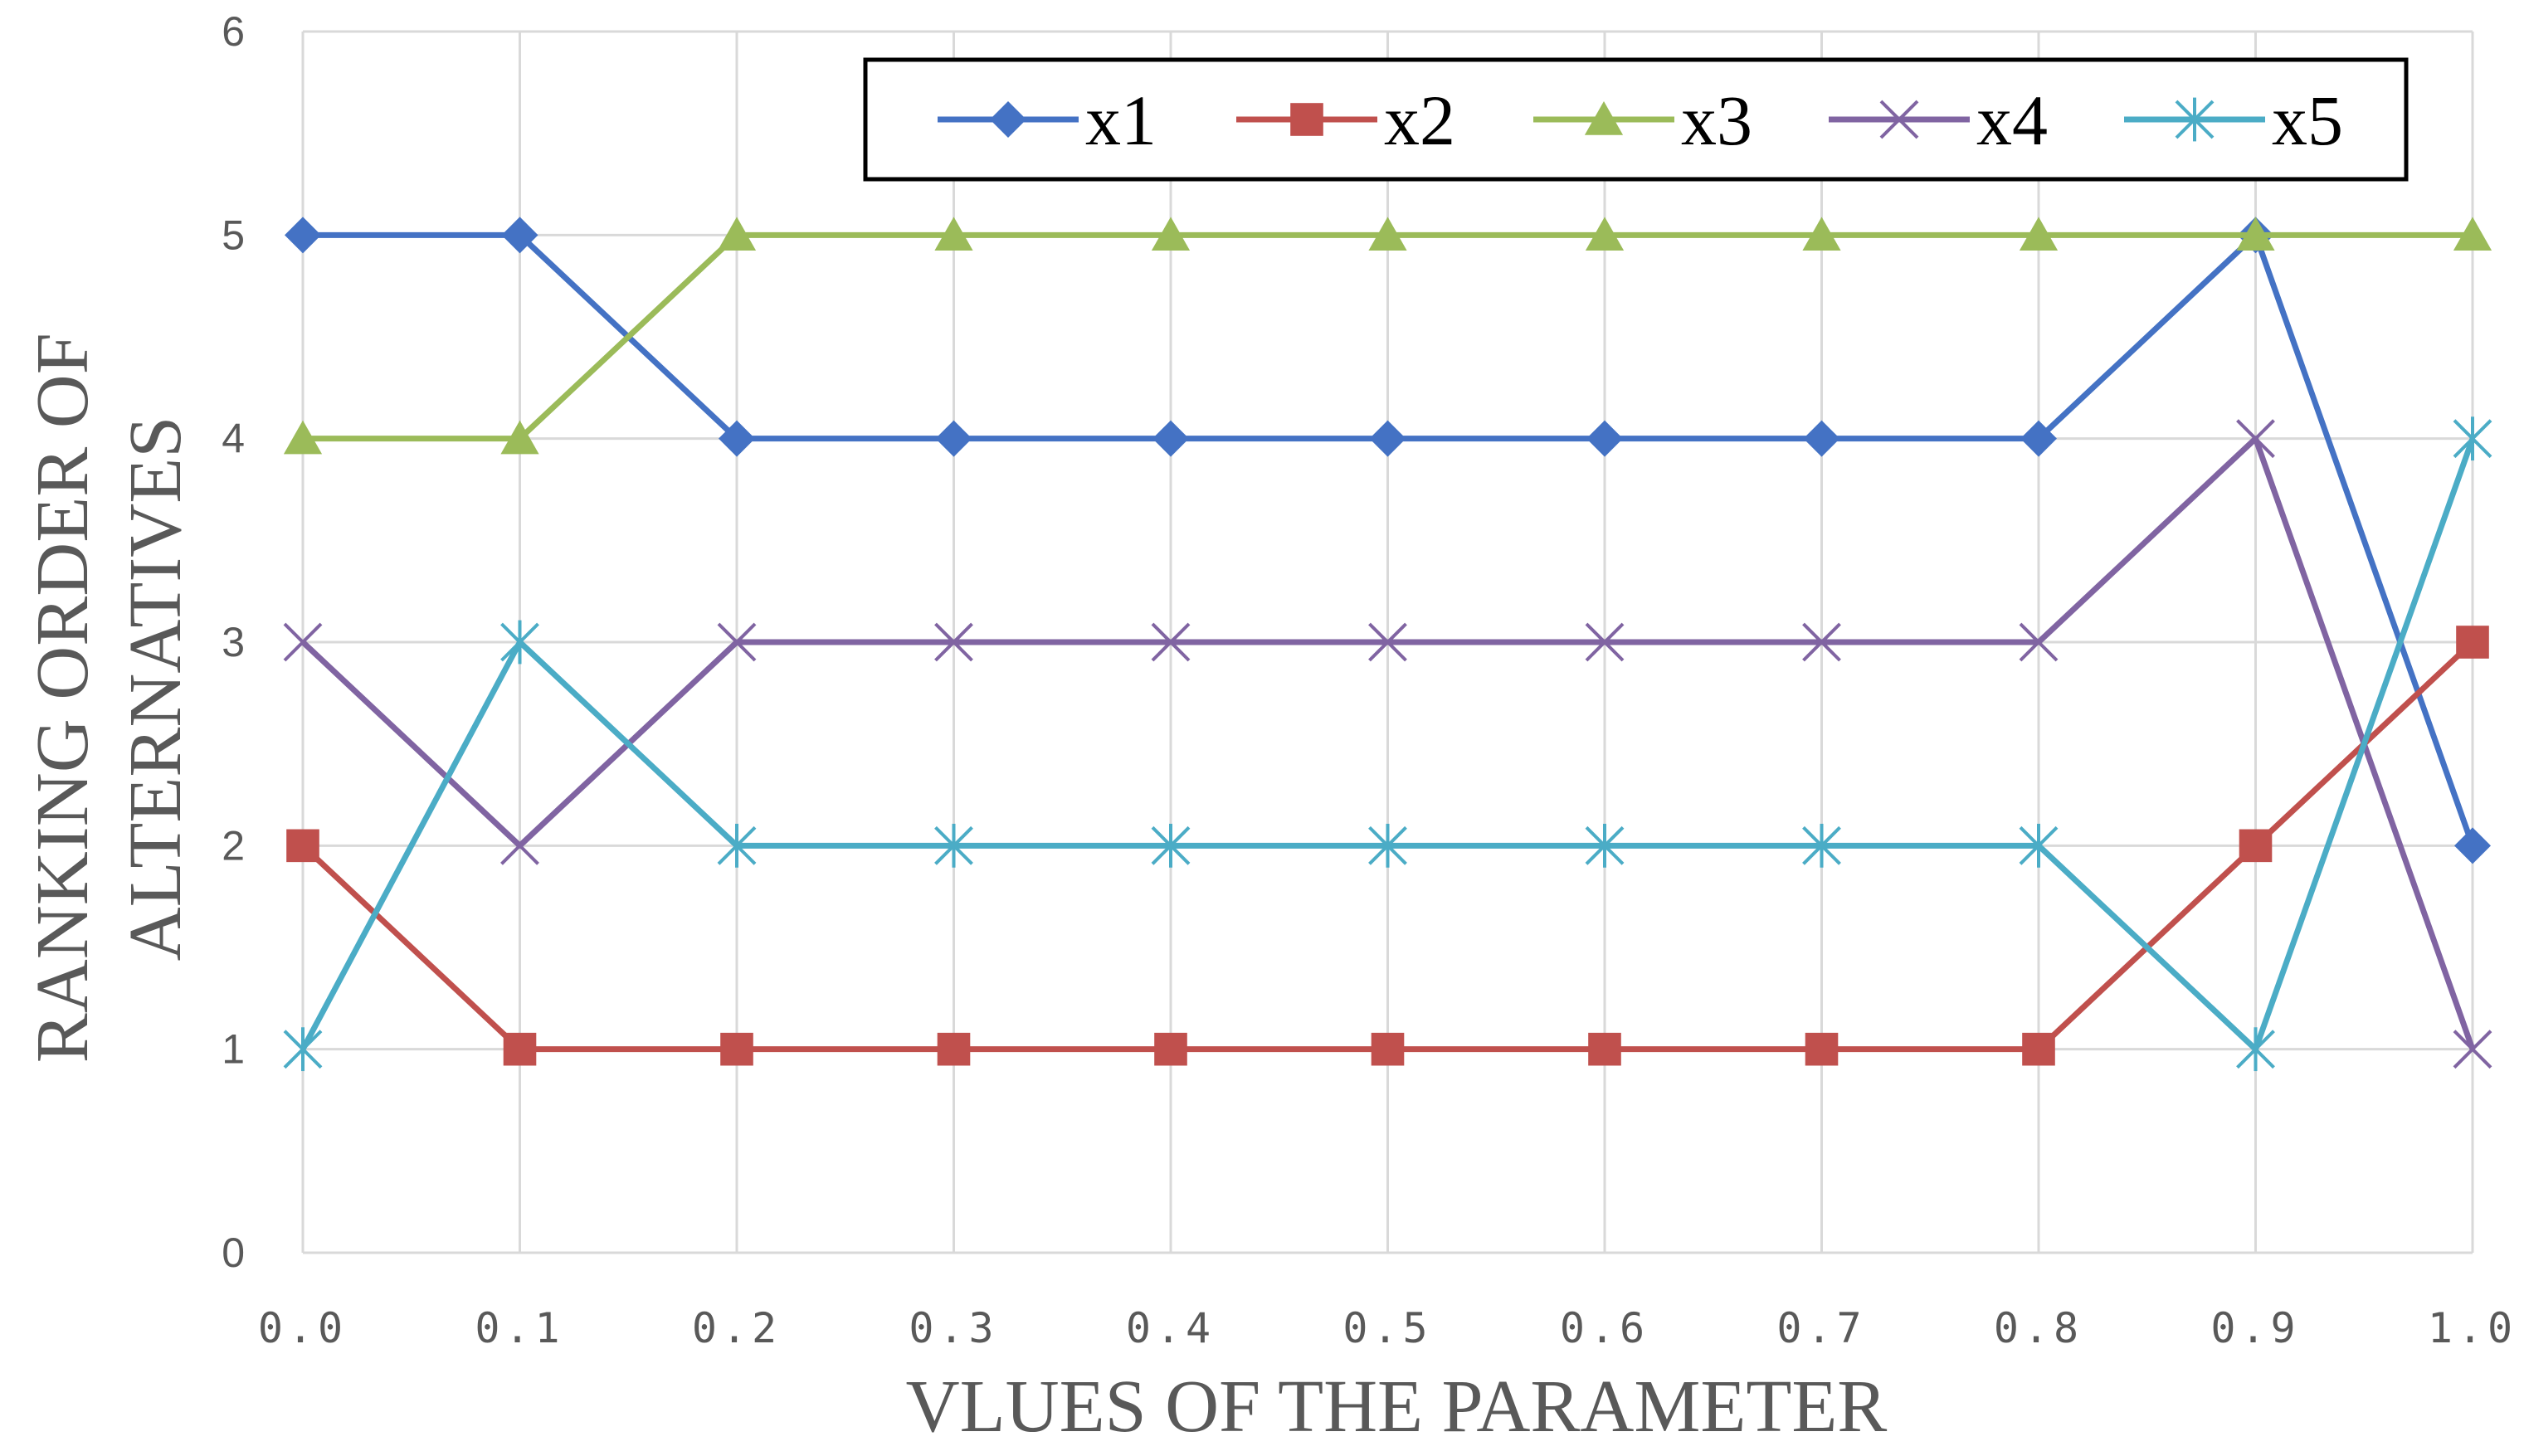 The width and height of the screenshot is (2524, 1456). Describe the element at coordinates (2195, 119) in the screenshot. I see `legend-marker-x5` at that location.